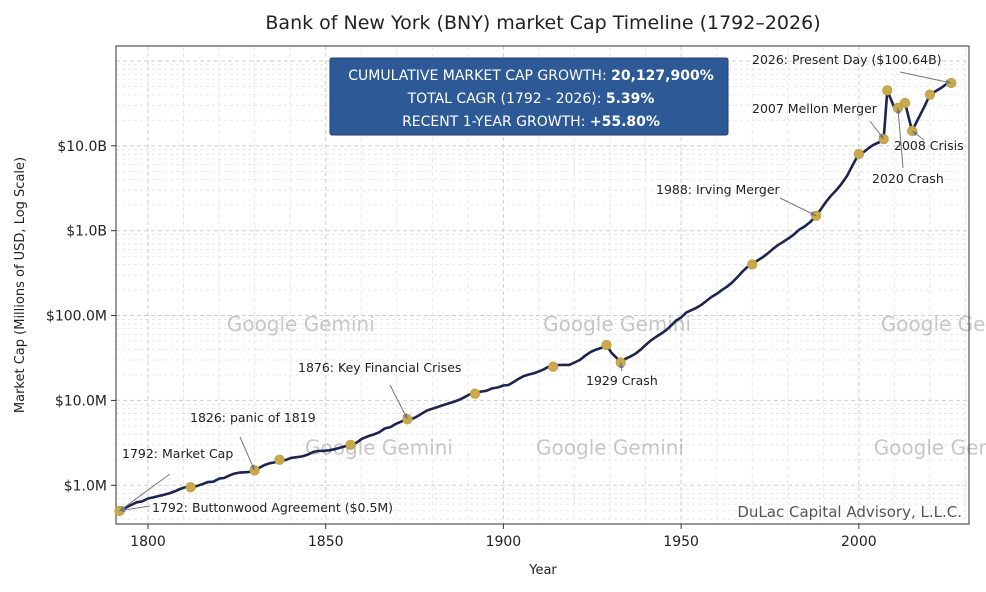 This screenshot has height=592, width=986. Describe the element at coordinates (622, 380) in the screenshot. I see `annotation-label: 1929 Crash` at that location.